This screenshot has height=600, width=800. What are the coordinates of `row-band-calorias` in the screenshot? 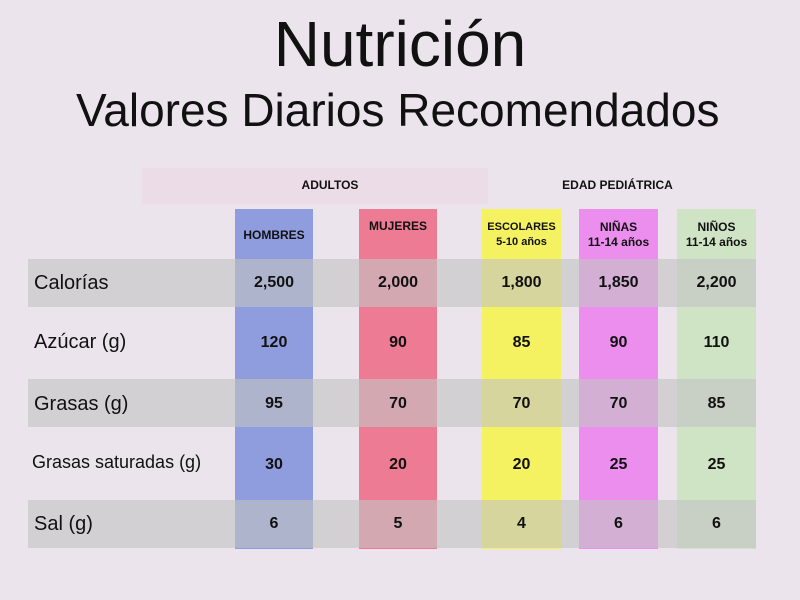 It's located at (392, 283).